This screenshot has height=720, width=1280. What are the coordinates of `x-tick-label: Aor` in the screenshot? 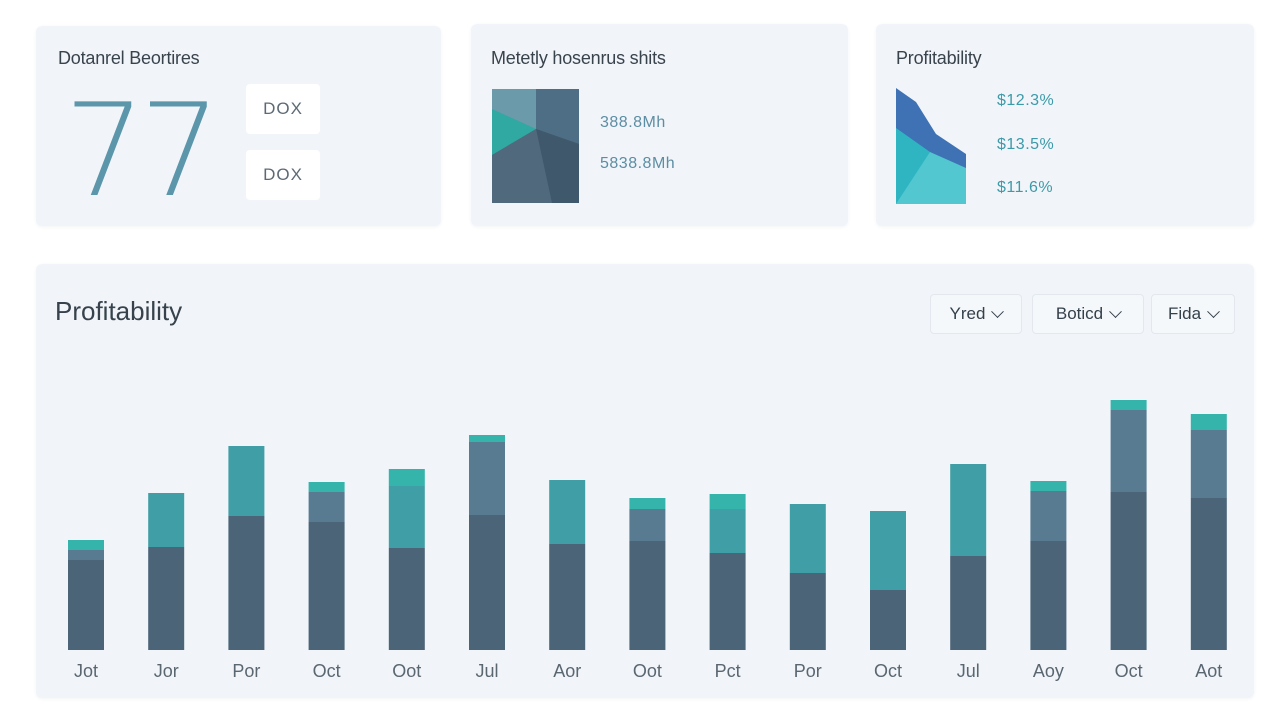 It's located at (567, 671).